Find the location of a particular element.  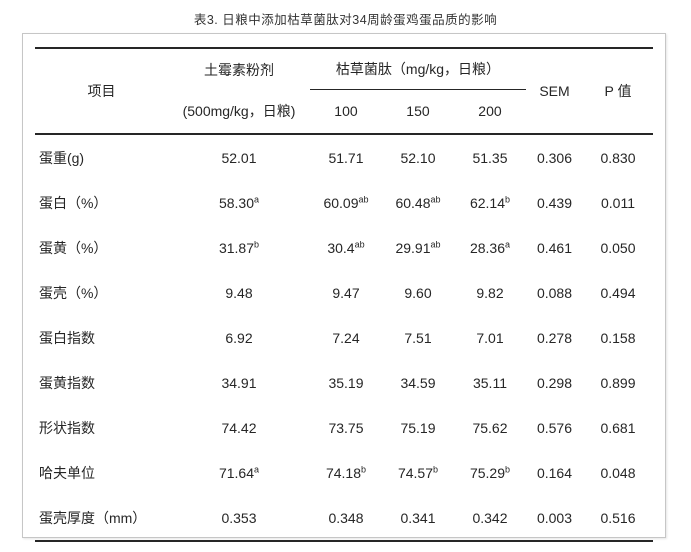

row-label: 蛋黄（%） is located at coordinates (73, 247).